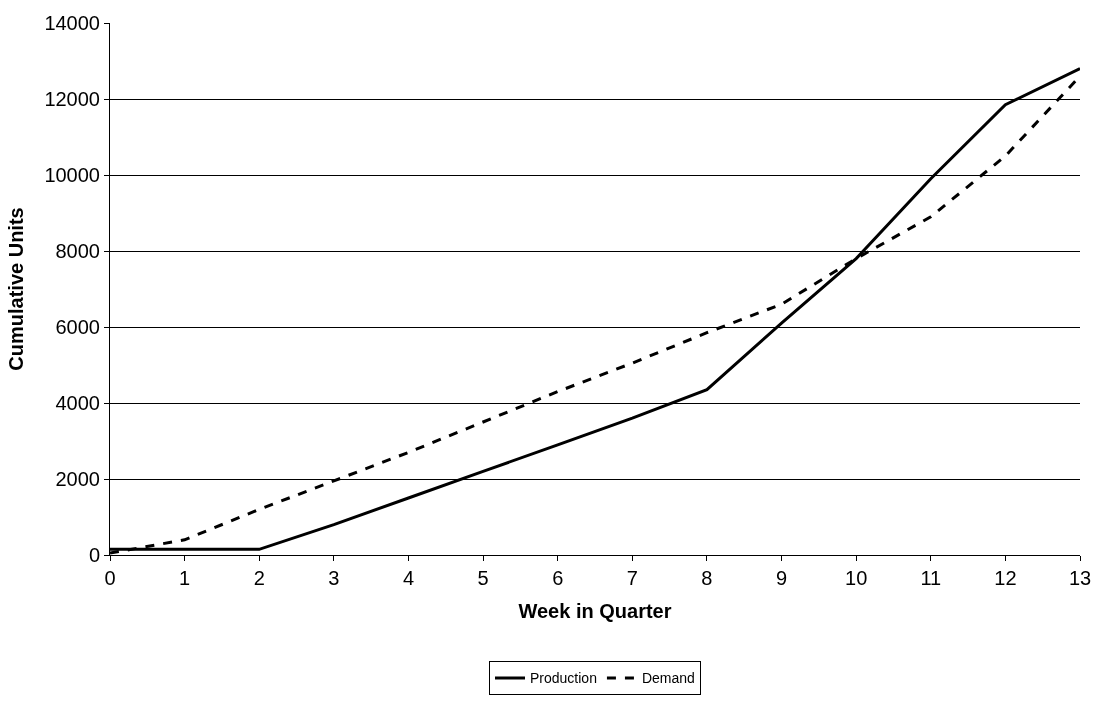 This screenshot has height=707, width=1105. Describe the element at coordinates (595, 610) in the screenshot. I see `x-axis-title: Week in Quarter` at that location.